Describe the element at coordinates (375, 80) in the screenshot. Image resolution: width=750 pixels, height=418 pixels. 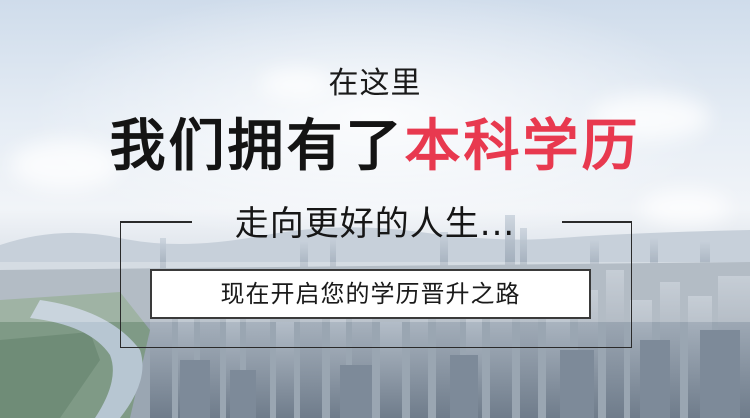
I see `intro-line: 在这里` at that location.